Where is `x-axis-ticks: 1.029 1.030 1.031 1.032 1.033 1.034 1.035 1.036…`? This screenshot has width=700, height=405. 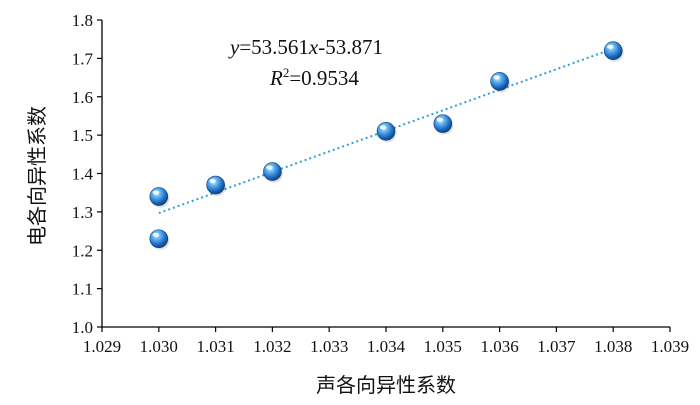 x-axis-ticks: 1.029 1.030 1.031 1.032 1.033 1.034 1.035 1.036… is located at coordinates (386, 341).